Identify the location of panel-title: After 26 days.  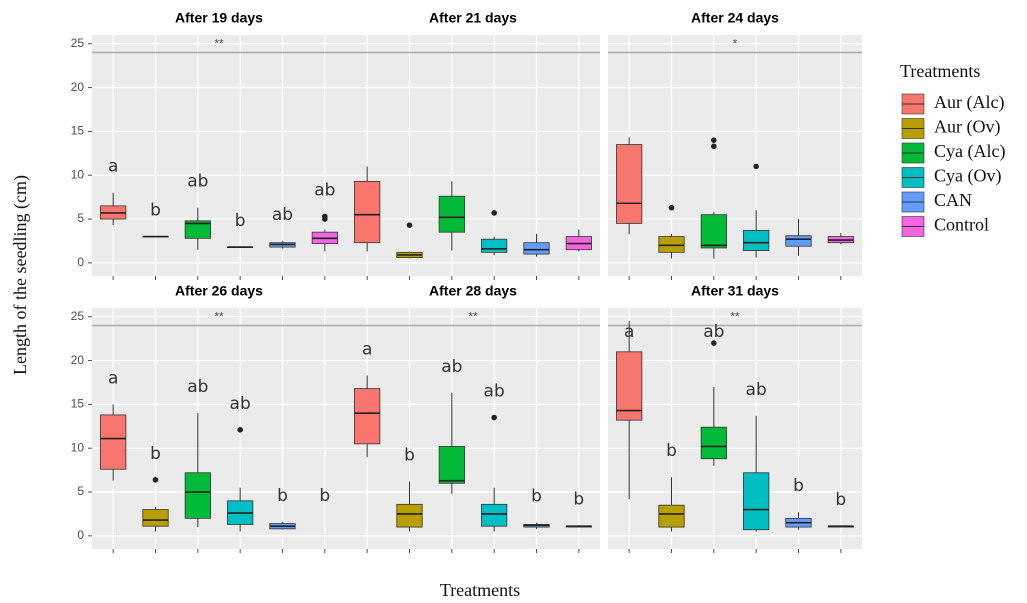
(219, 291).